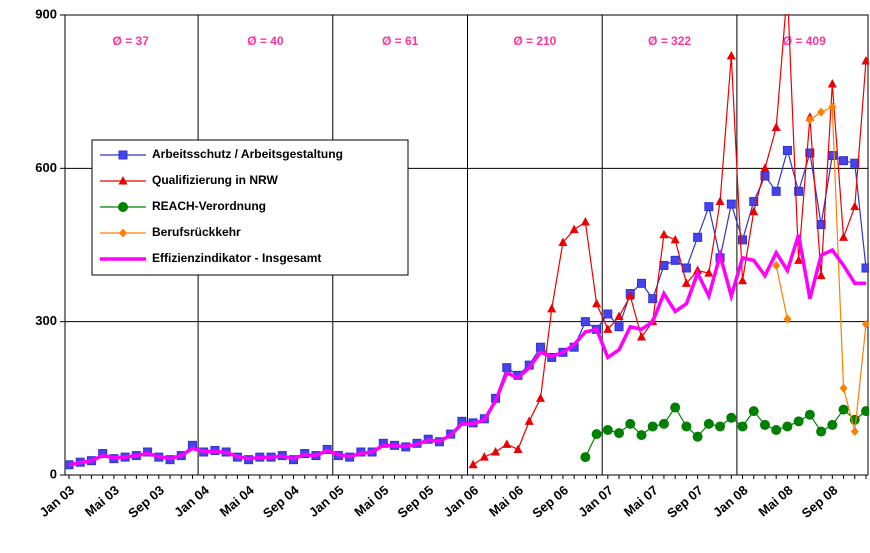  What do you see at coordinates (191, 501) in the screenshot?
I see `x-tick-label: Jan 04` at bounding box center [191, 501].